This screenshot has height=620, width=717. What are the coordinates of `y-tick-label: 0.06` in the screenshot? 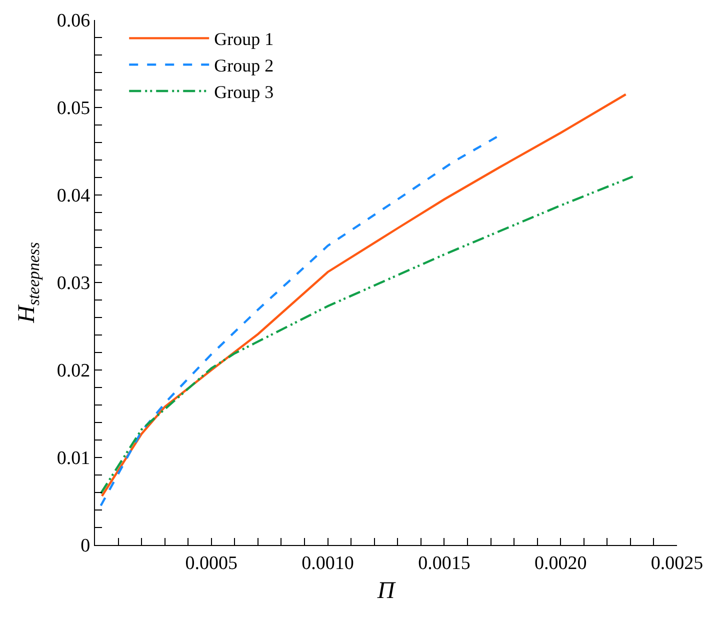 It's located at (73, 21).